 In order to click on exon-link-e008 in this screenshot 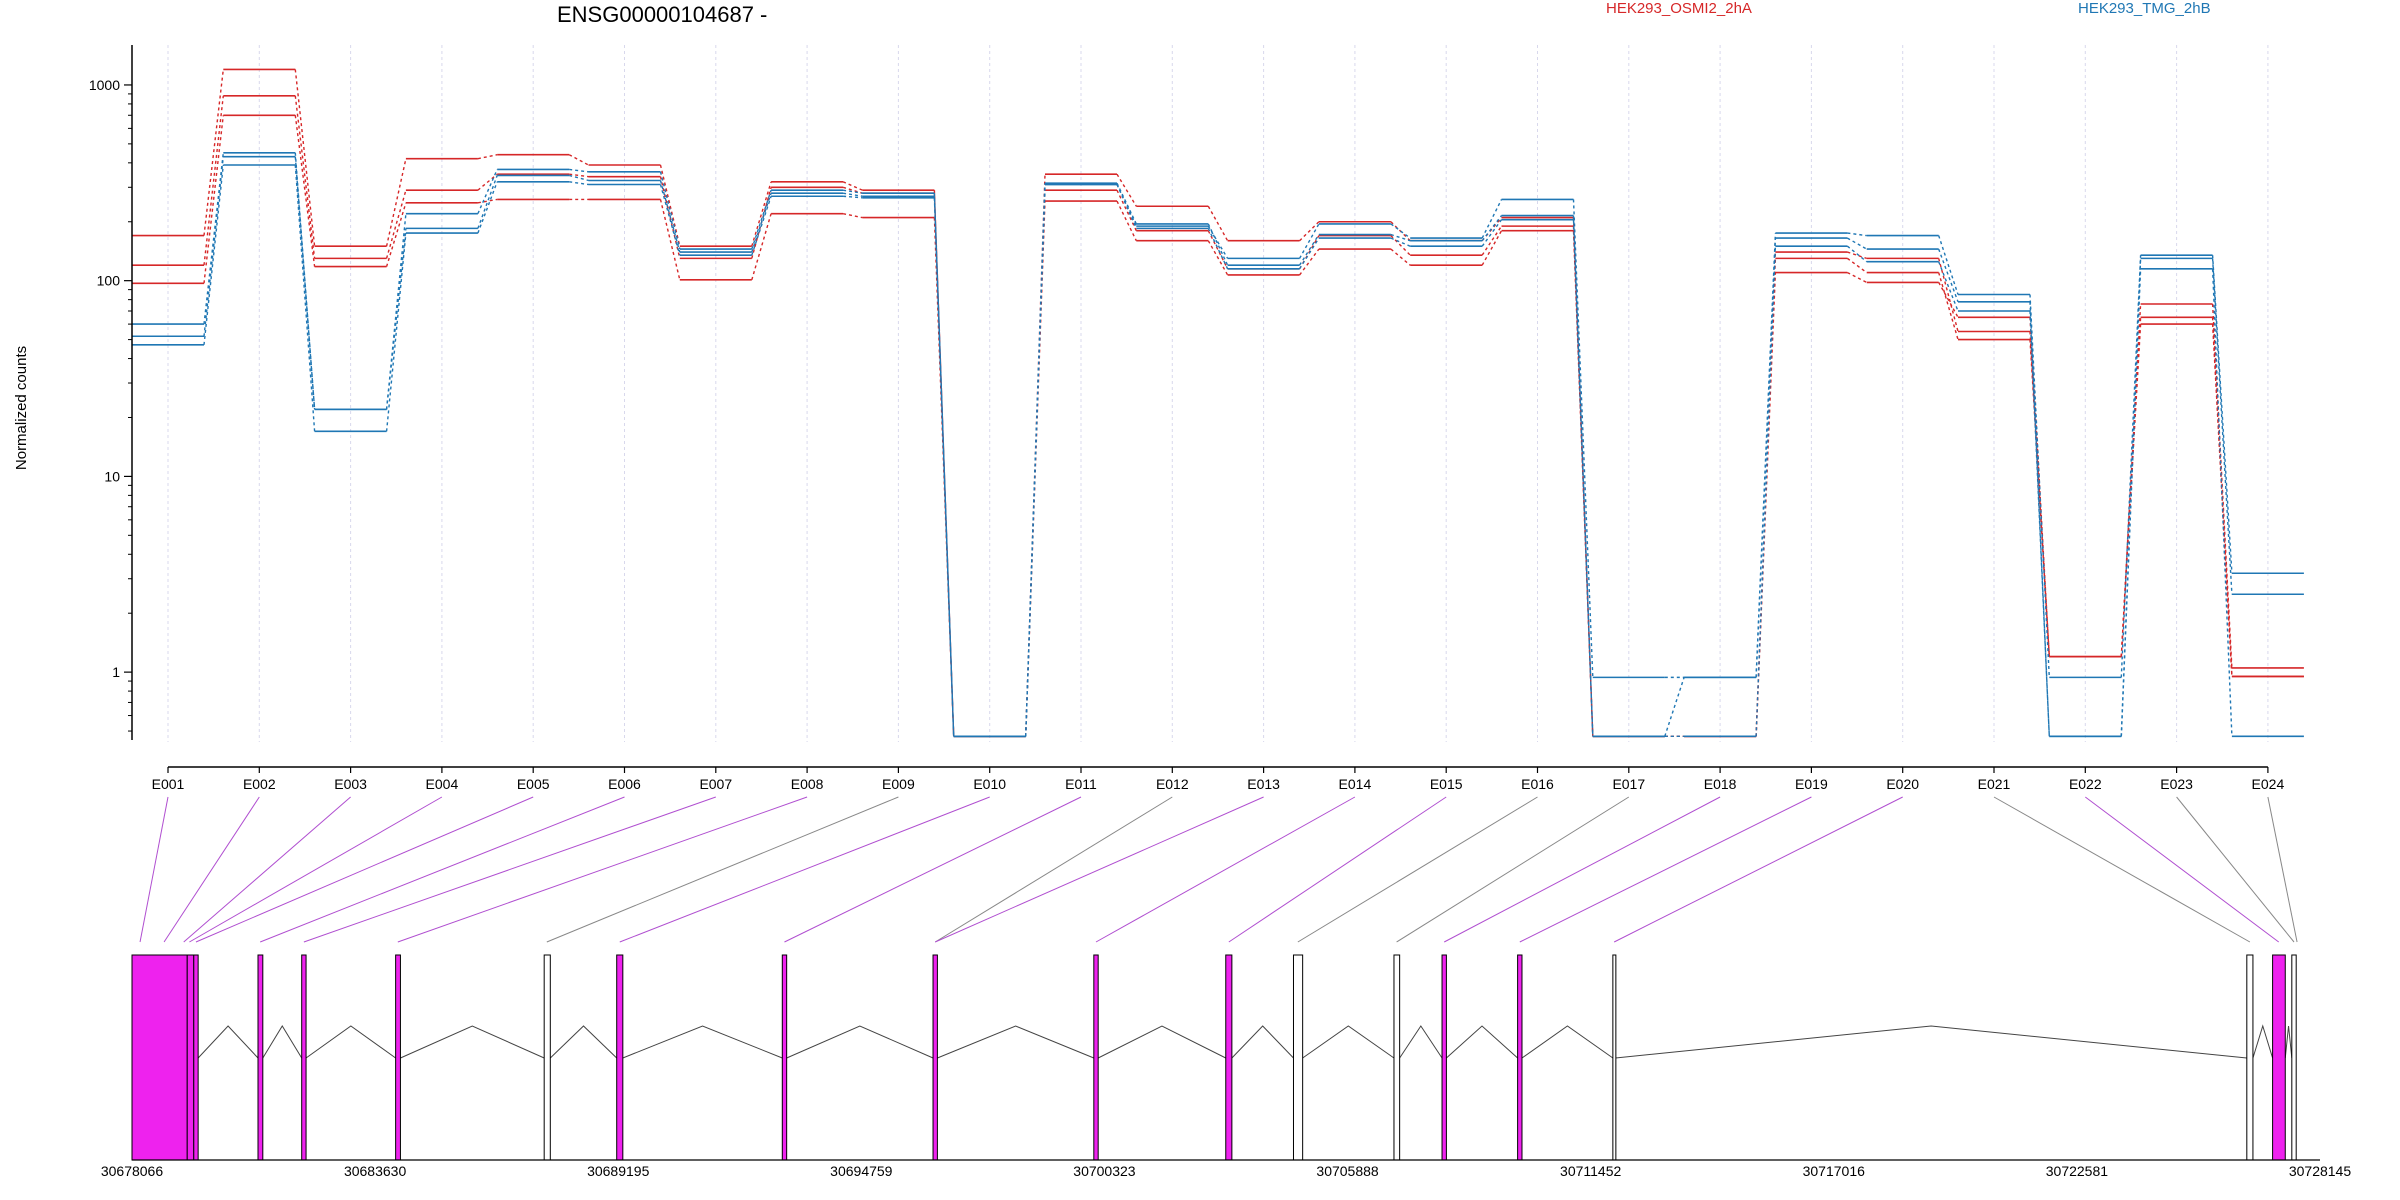, I will do `click(602, 869)`.